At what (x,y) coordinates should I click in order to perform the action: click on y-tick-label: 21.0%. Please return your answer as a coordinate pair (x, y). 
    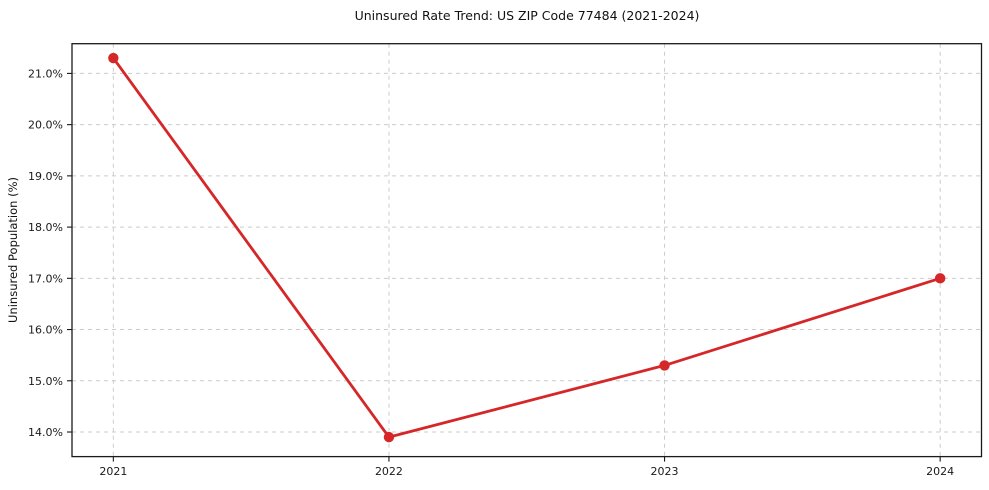
    Looking at the image, I should click on (45, 73).